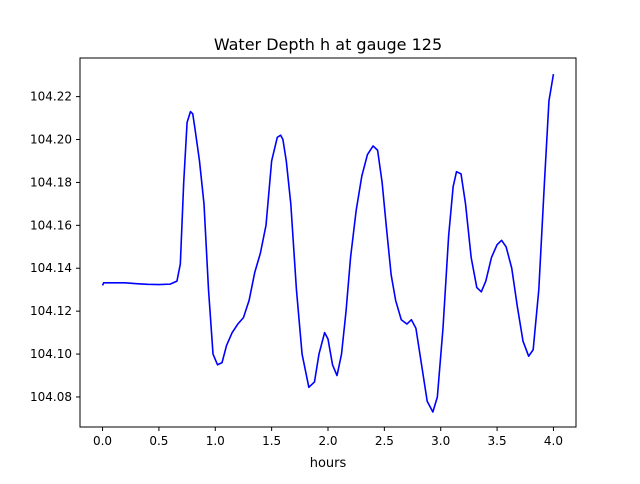 The height and width of the screenshot is (484, 640). What do you see at coordinates (51, 311) in the screenshot?
I see `y-tick-label: 104.12` at bounding box center [51, 311].